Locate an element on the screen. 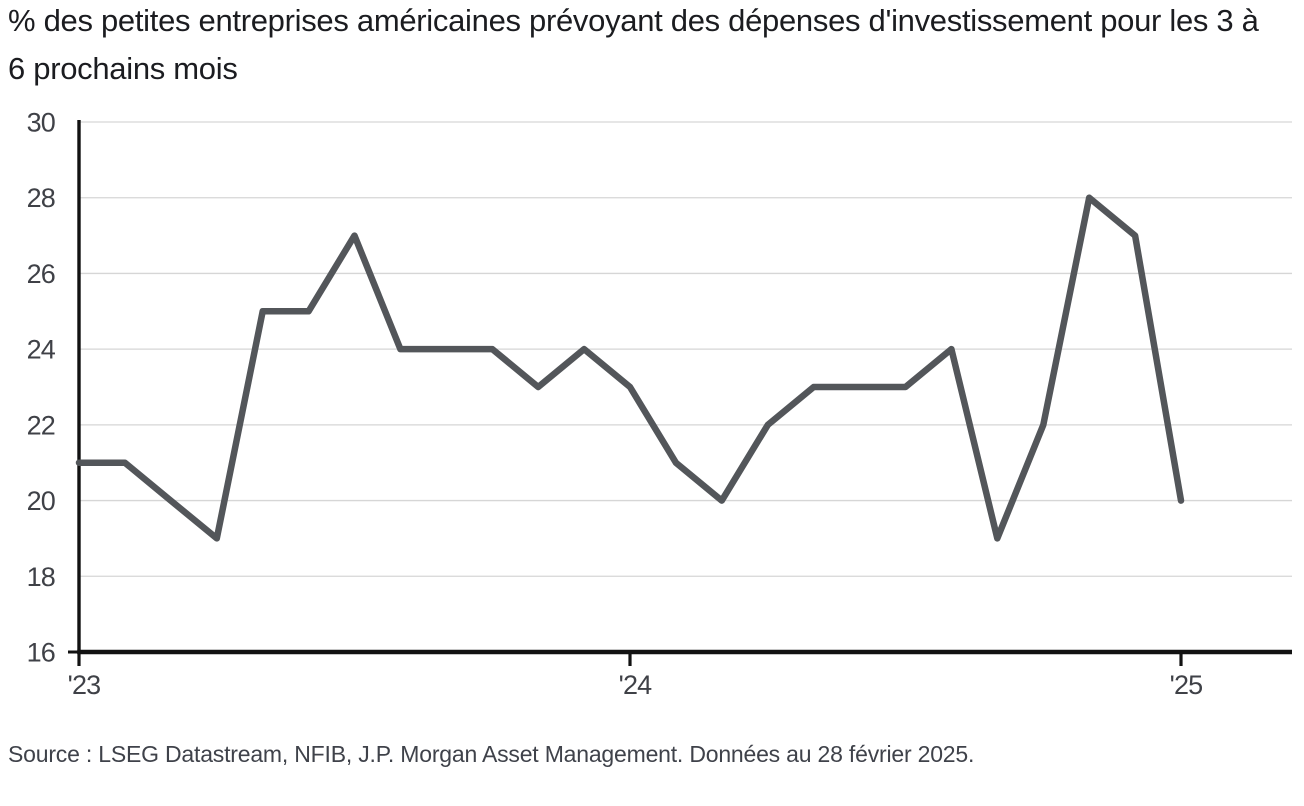  y-axis-tick-label: 30 is located at coordinates (41, 123).